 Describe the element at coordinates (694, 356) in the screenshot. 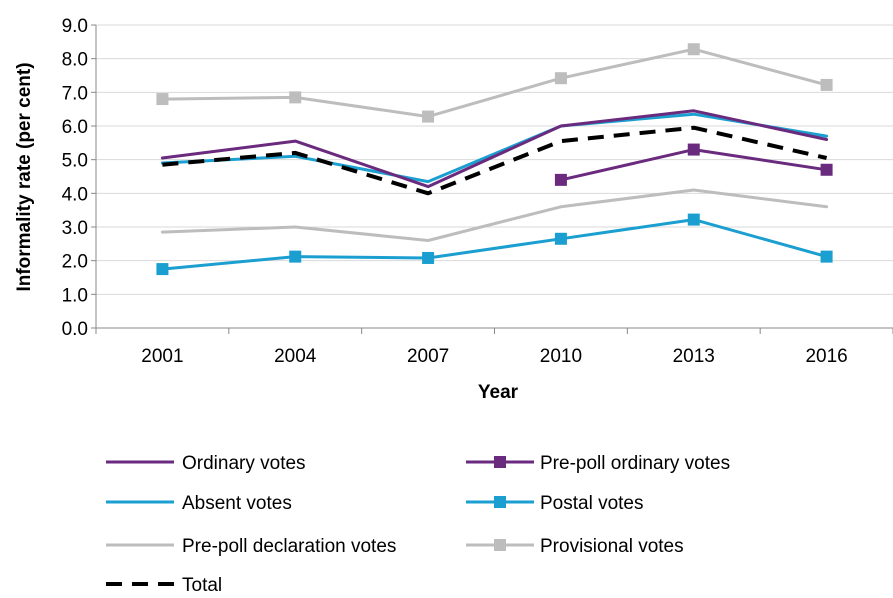

I see `x-tick-label: 2013` at that location.